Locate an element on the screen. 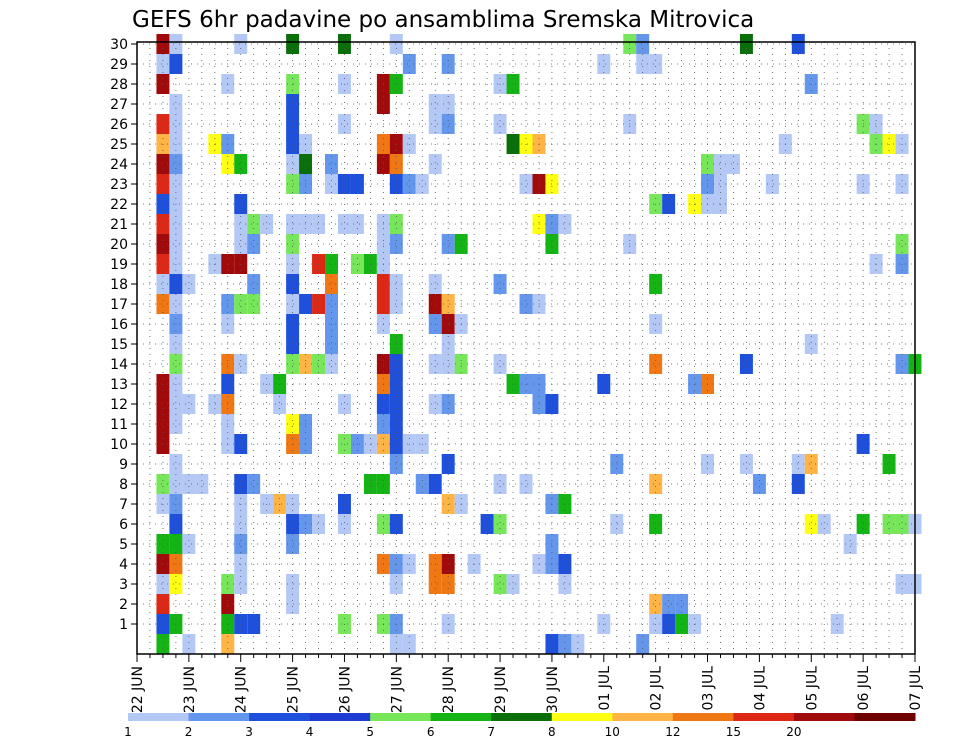  legend-label: 20 is located at coordinates (793, 732).